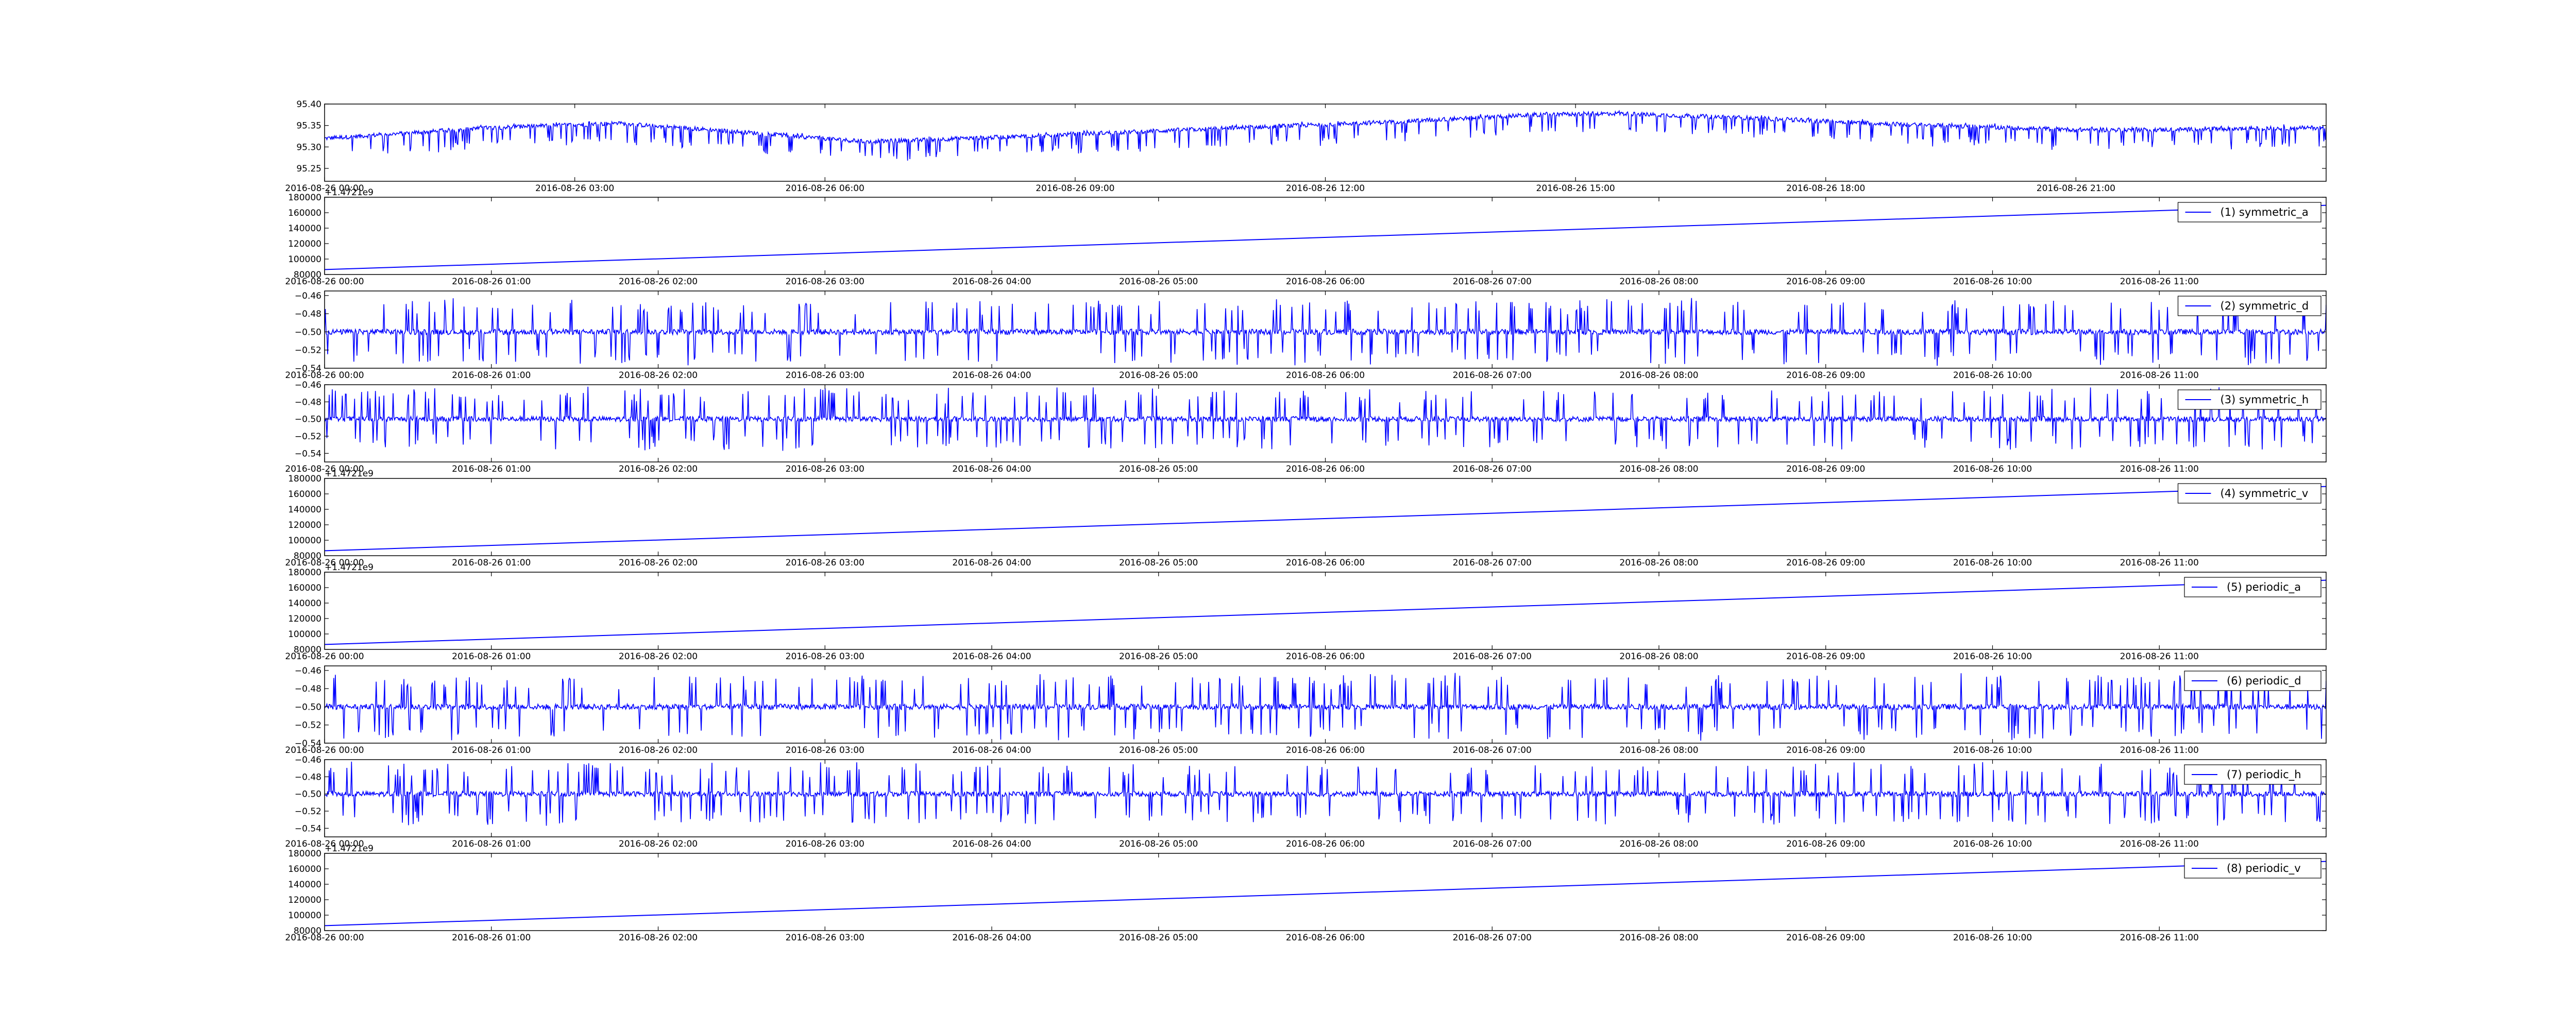 The height and width of the screenshot is (1030, 2576). I want to click on ytick-label-p5-3: 140000, so click(305, 603).